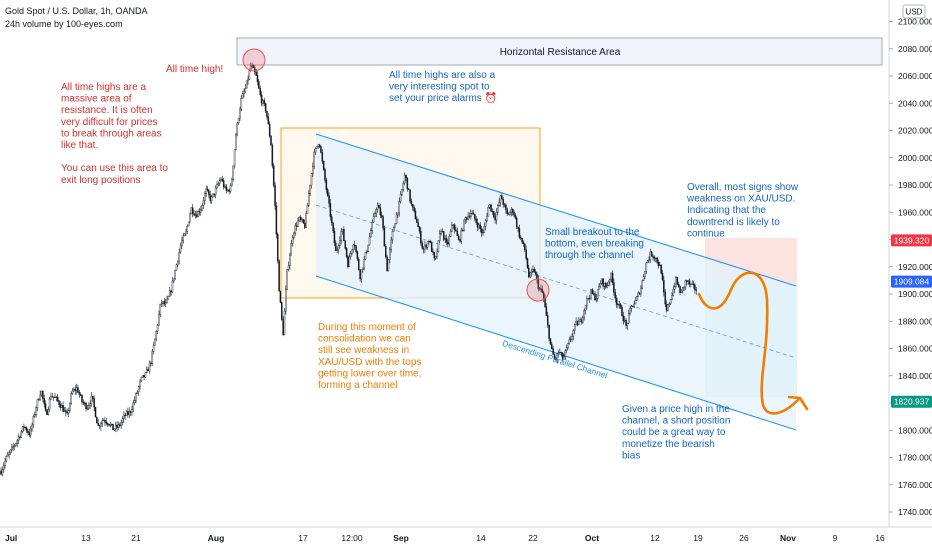  What do you see at coordinates (254, 60) in the screenshot?
I see `all-time-high-circle` at bounding box center [254, 60].